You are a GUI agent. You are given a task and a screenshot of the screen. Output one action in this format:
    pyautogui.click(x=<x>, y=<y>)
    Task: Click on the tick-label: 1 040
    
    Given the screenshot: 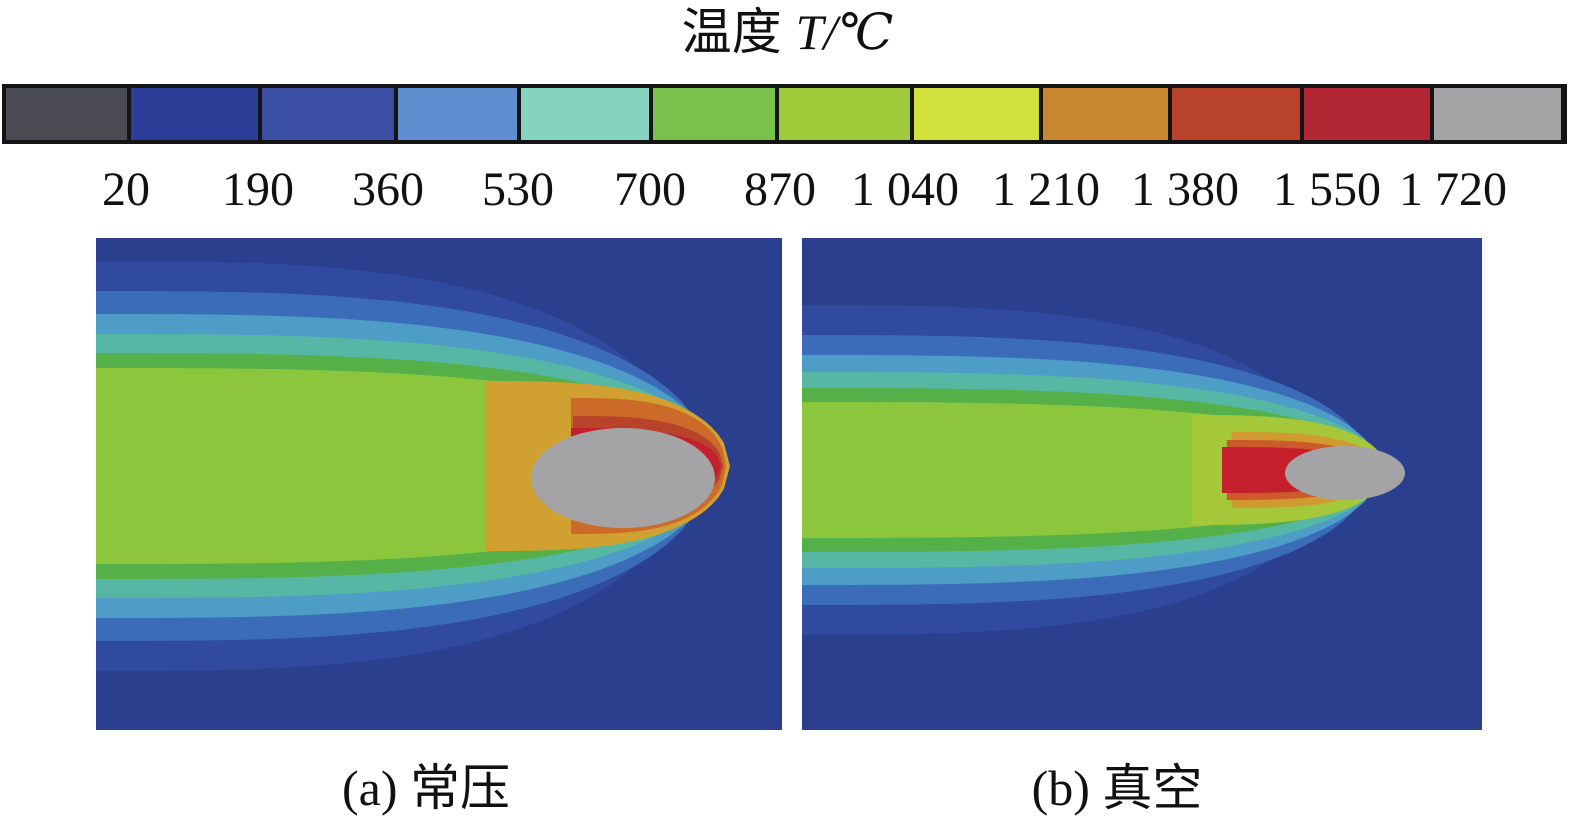 What is the action you would take?
    pyautogui.click(x=905, y=189)
    